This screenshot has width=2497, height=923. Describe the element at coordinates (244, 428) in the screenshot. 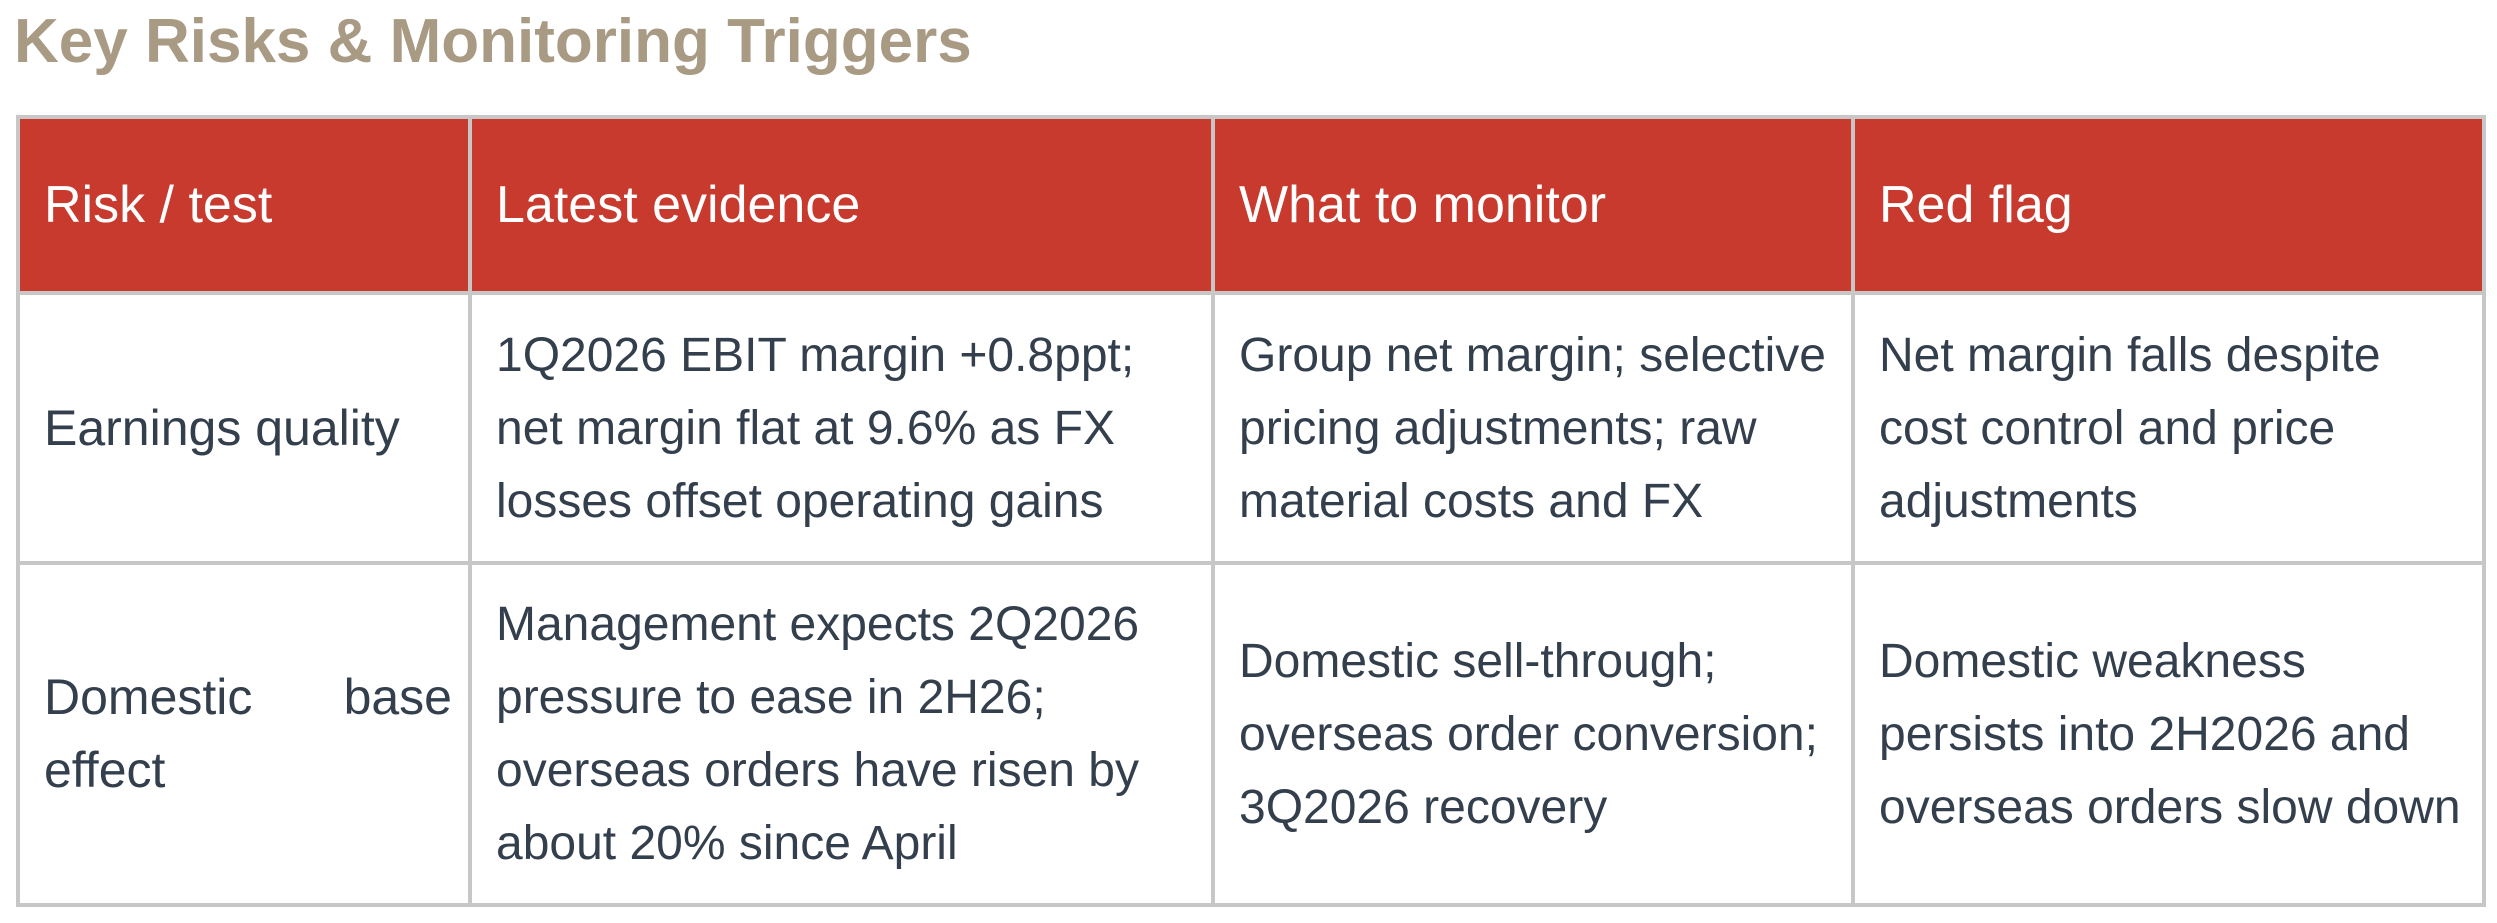

I see `risk-cell: Earnings quality` at that location.